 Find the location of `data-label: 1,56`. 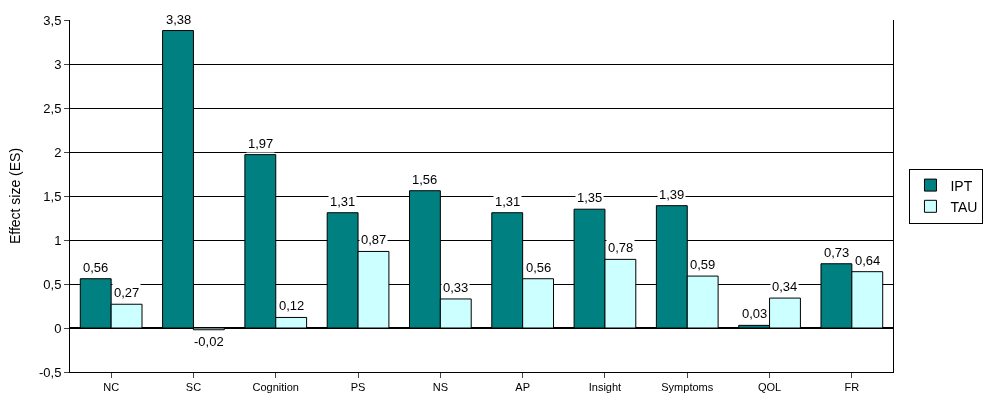

data-label: 1,56 is located at coordinates (425, 179).